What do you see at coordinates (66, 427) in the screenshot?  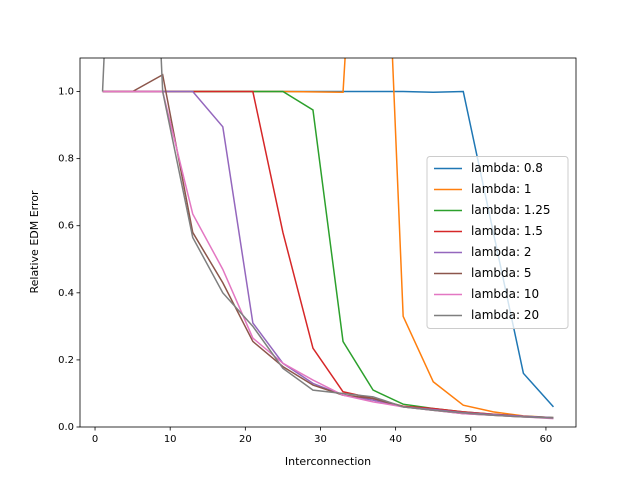 I see `y-tick-label: 0.0` at bounding box center [66, 427].